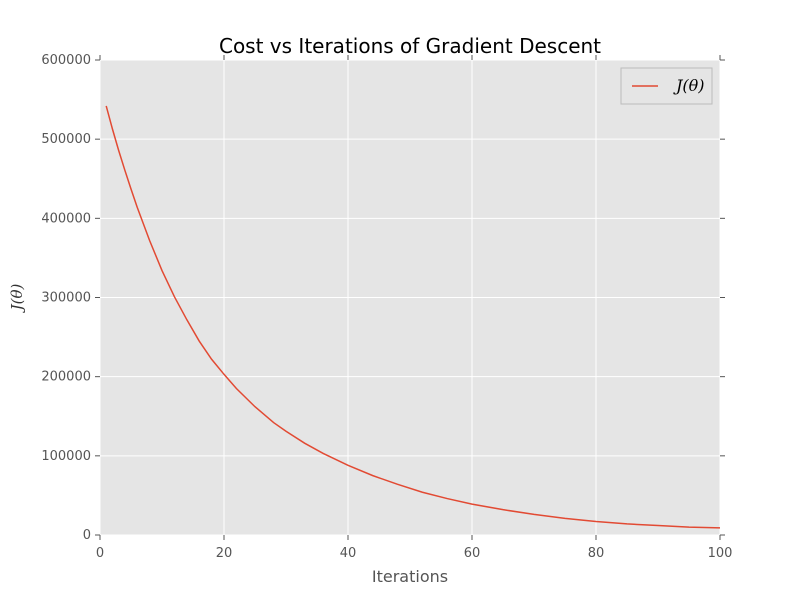 Image resolution: width=800 pixels, height=595 pixels. What do you see at coordinates (689, 85) in the screenshot?
I see `legend-label: J(θ)` at bounding box center [689, 85].